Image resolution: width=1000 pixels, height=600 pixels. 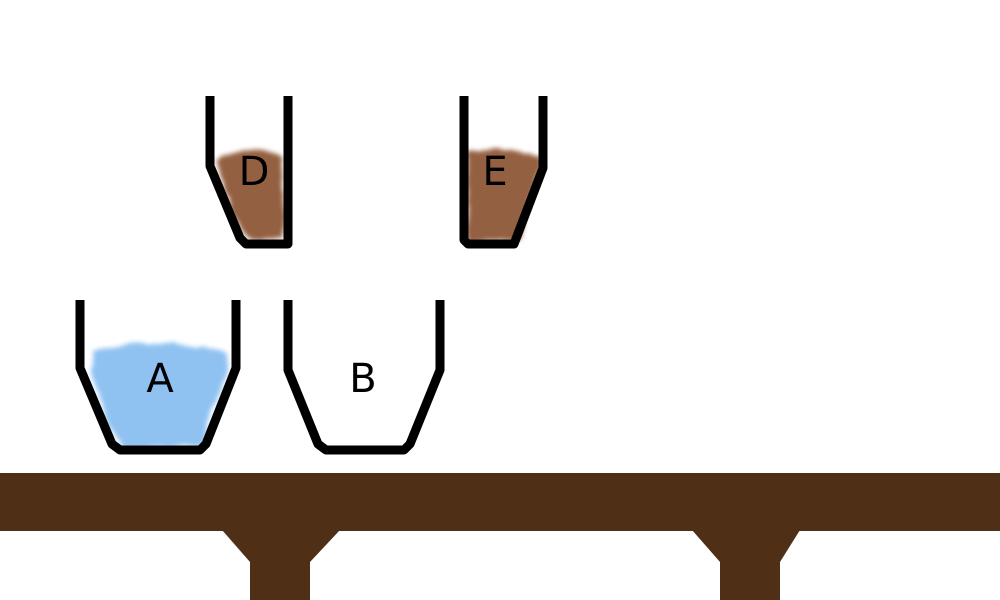 I want to click on cup-a-label: A, so click(x=160, y=379).